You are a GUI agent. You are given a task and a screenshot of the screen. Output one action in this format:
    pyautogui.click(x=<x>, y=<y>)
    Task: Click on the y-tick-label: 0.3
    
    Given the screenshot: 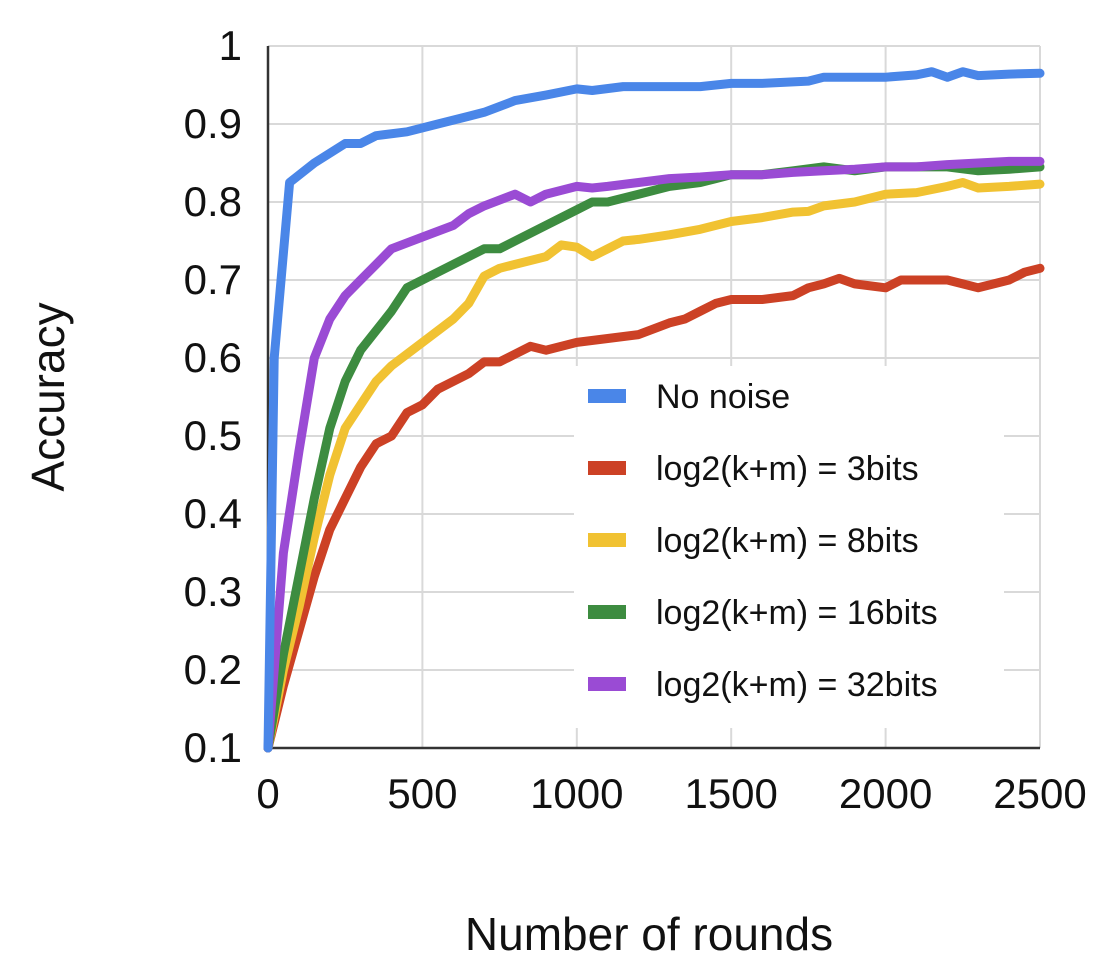 What is the action you would take?
    pyautogui.click(x=213, y=591)
    